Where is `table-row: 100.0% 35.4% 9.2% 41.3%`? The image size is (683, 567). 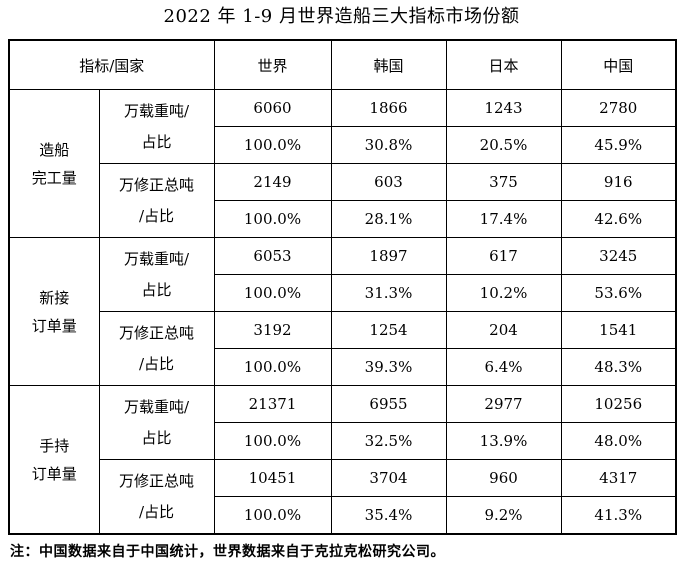 table-row: 100.0% 35.4% 9.2% 41.3% is located at coordinates (343, 515).